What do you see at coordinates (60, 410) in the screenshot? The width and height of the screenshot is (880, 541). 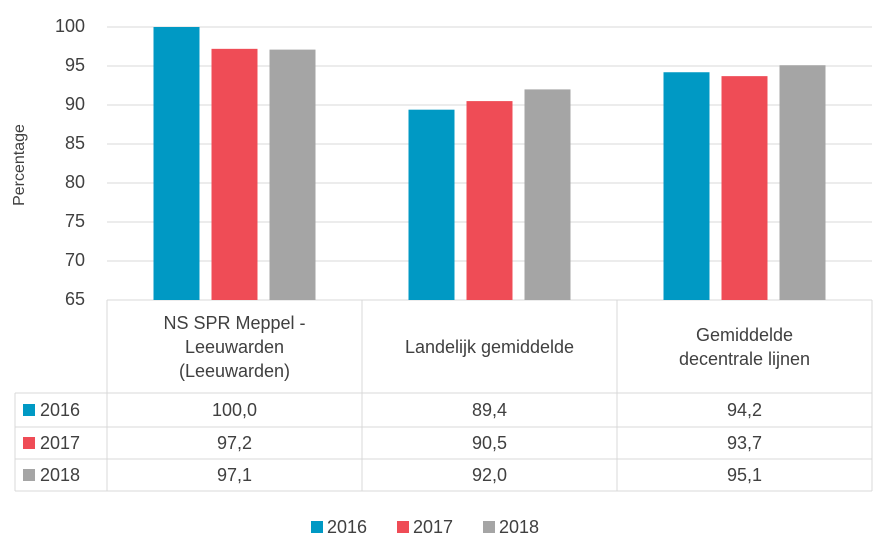 I see `series-label: 2016` at bounding box center [60, 410].